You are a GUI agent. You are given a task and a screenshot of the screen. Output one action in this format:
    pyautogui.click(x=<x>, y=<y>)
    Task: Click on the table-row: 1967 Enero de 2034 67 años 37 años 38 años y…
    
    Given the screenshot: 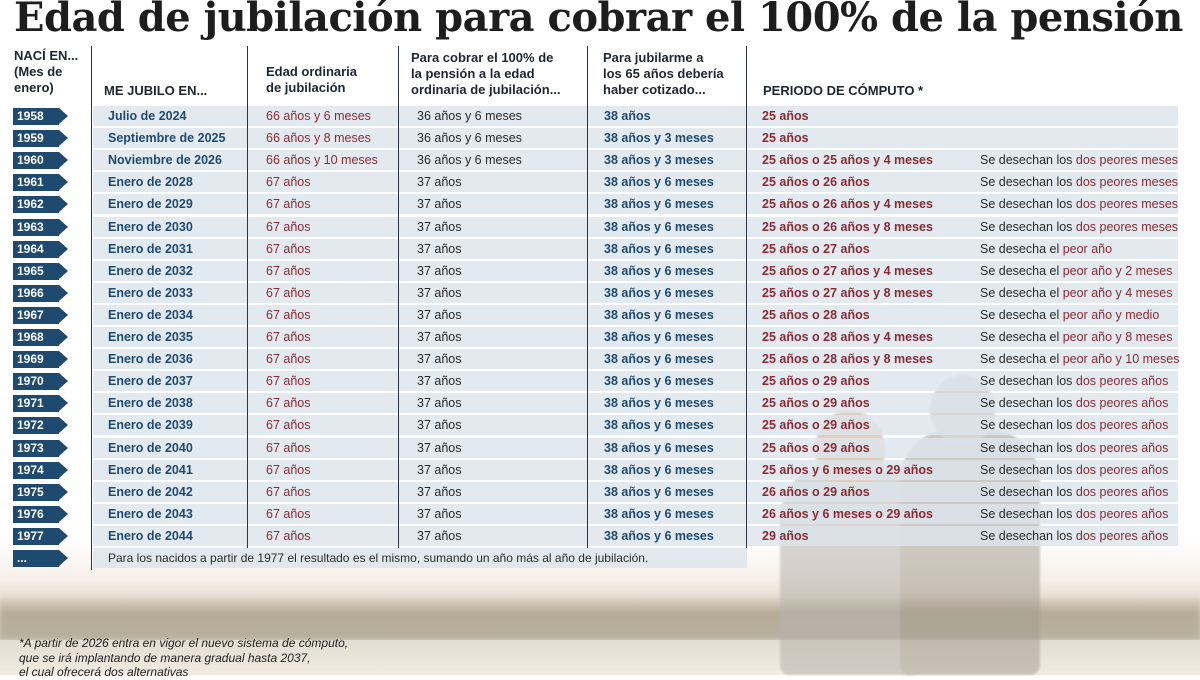 What is the action you would take?
    pyautogui.click(x=600, y=316)
    